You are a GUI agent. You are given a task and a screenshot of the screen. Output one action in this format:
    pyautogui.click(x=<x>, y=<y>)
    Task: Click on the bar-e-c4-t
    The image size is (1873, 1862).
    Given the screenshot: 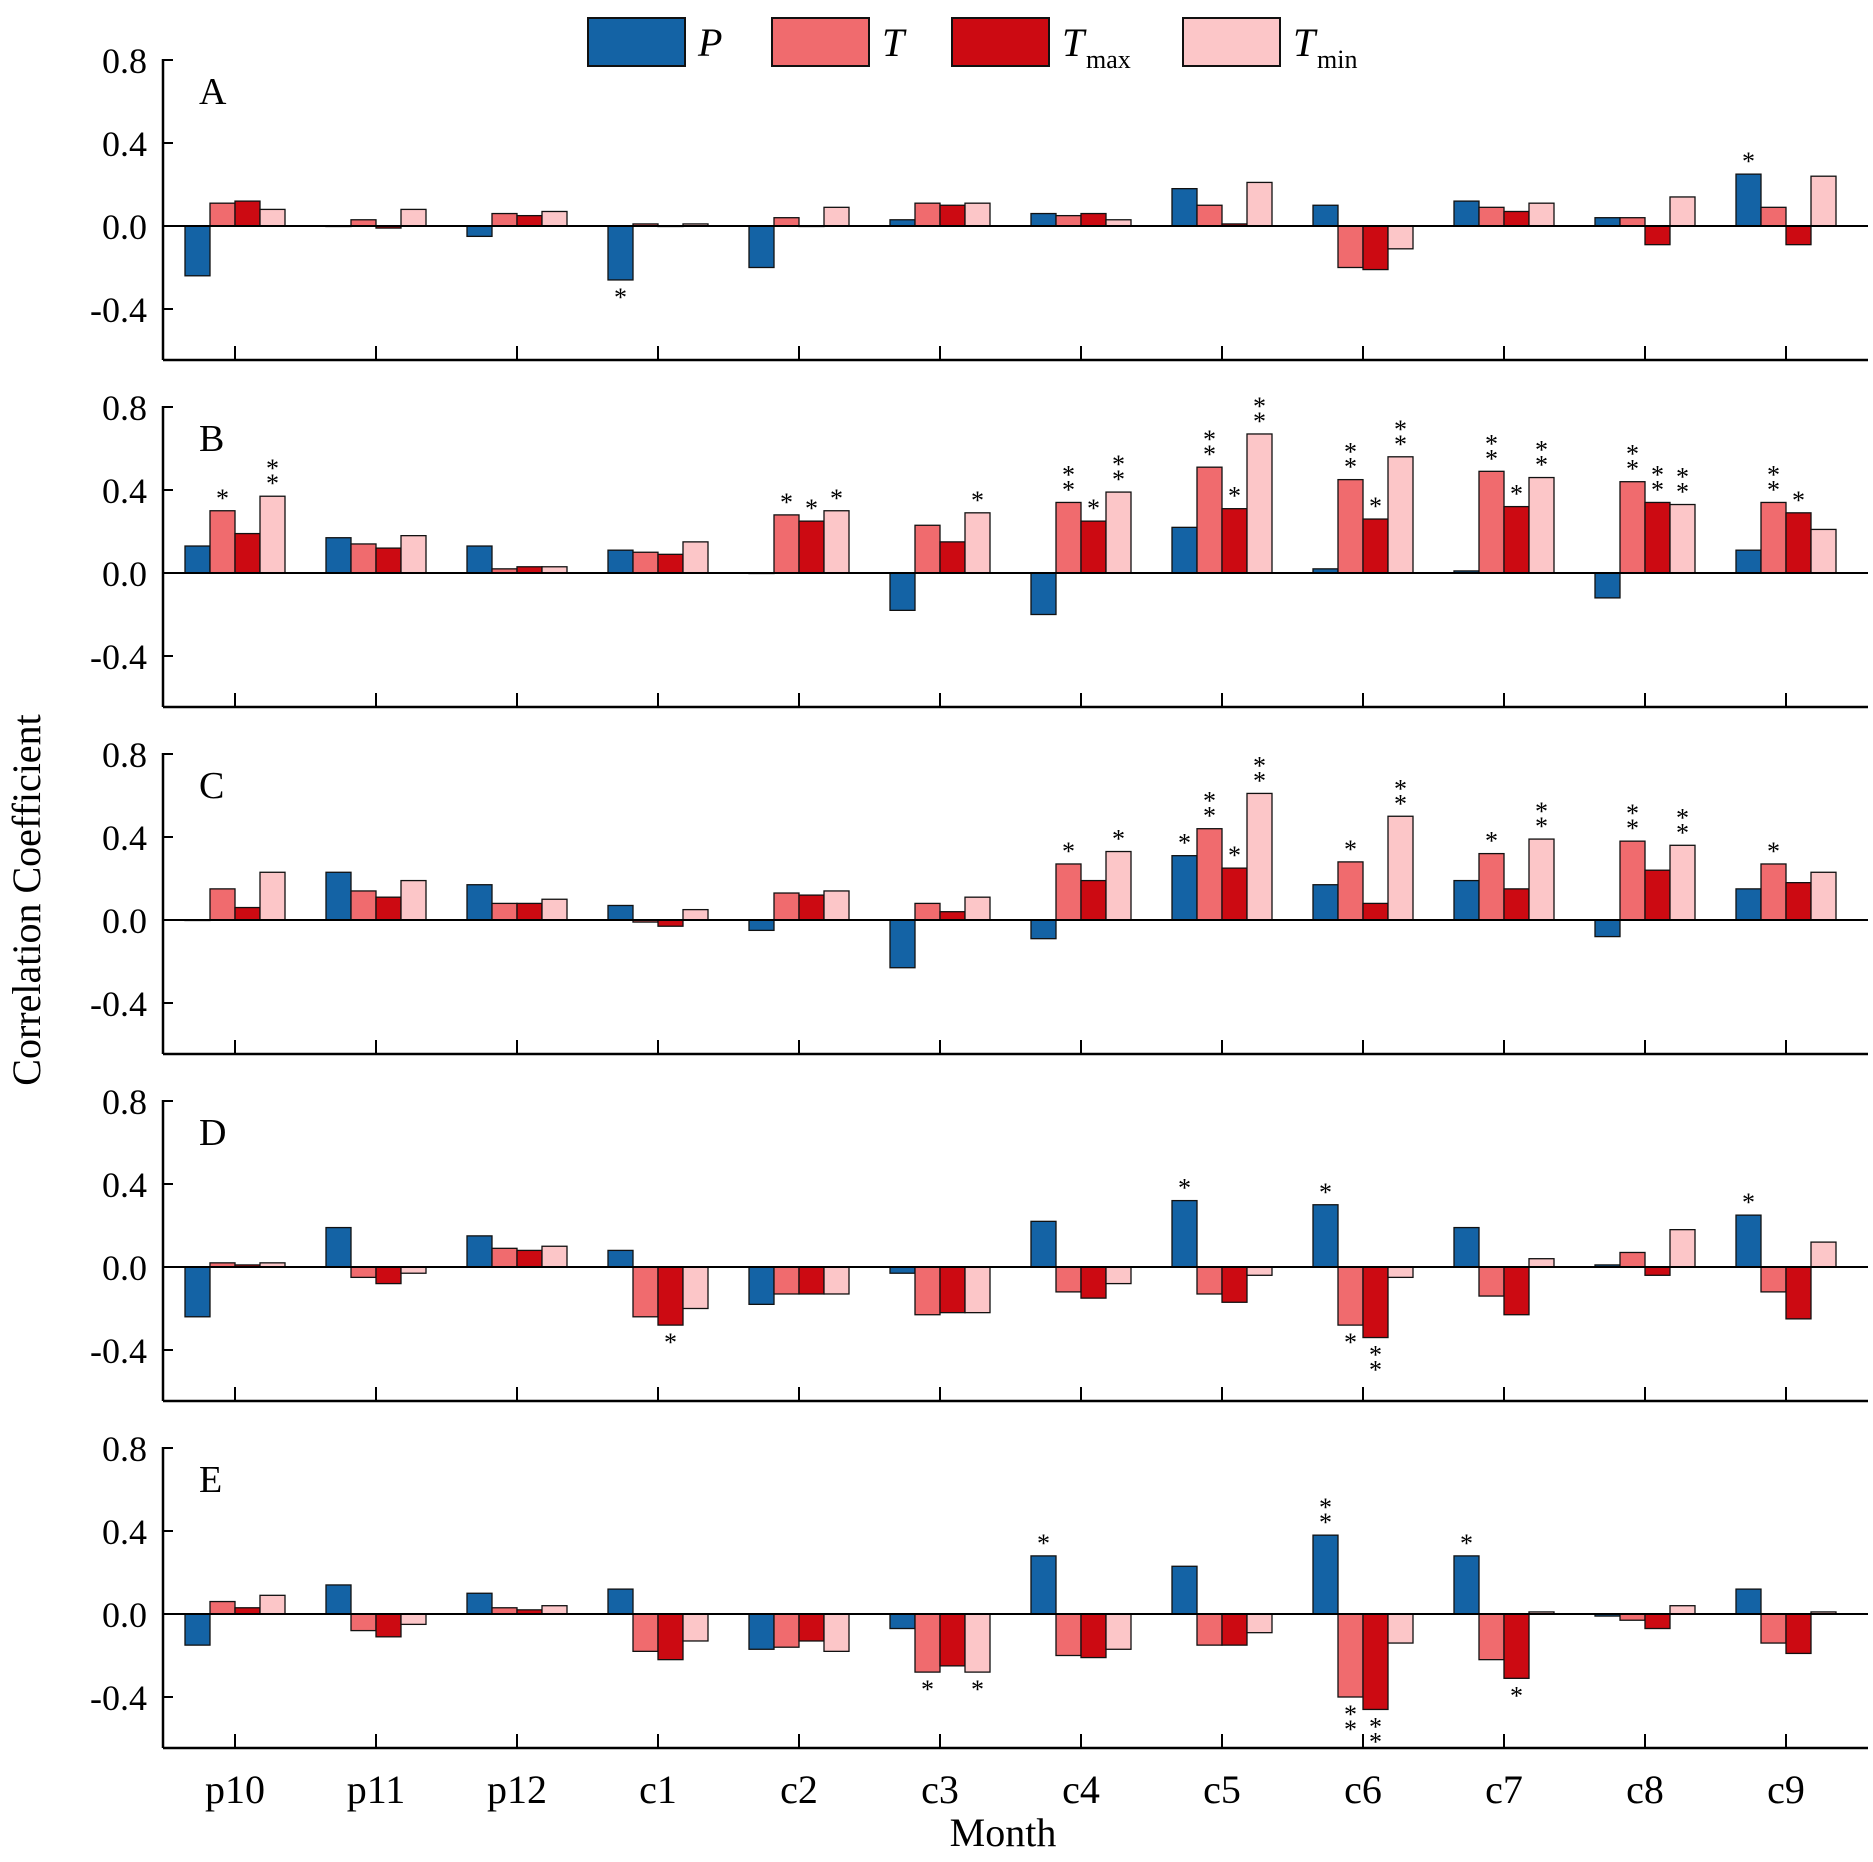 What is the action you would take?
    pyautogui.click(x=1068, y=1635)
    